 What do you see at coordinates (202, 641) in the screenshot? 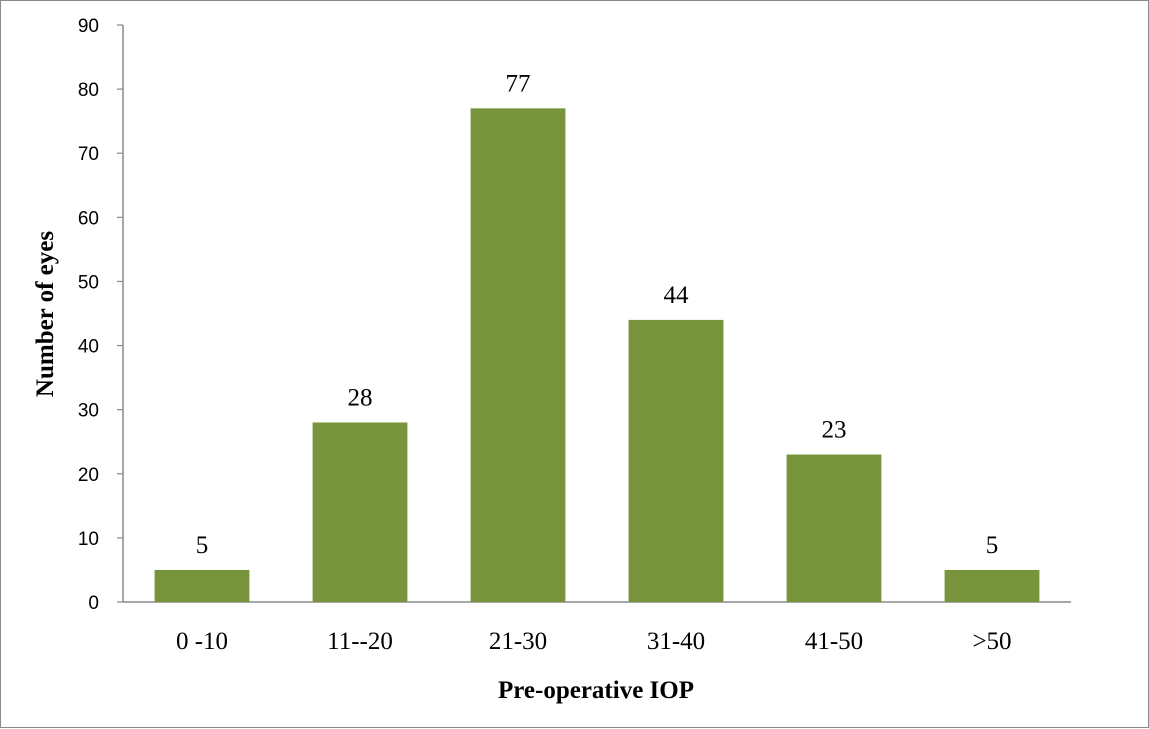
I see `x-tick-label: 0 -10` at bounding box center [202, 641].